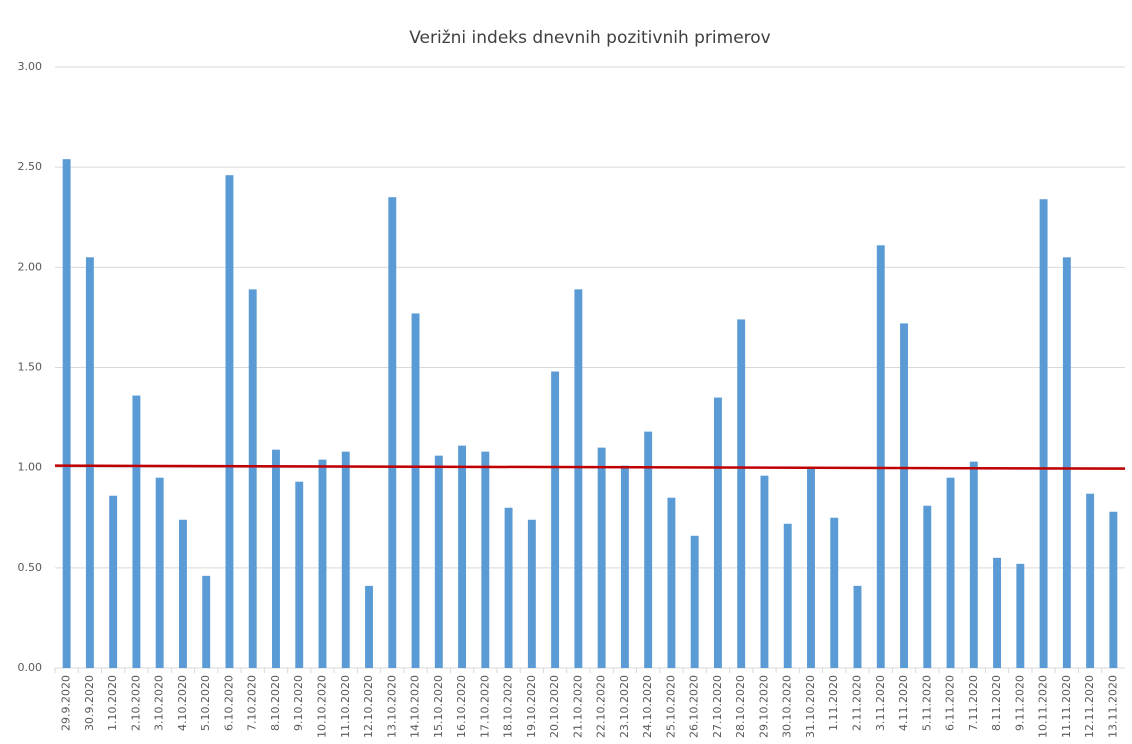 The width and height of the screenshot is (1132, 744). Describe the element at coordinates (30, 266) in the screenshot. I see `y-tick-label: 2.00` at that location.